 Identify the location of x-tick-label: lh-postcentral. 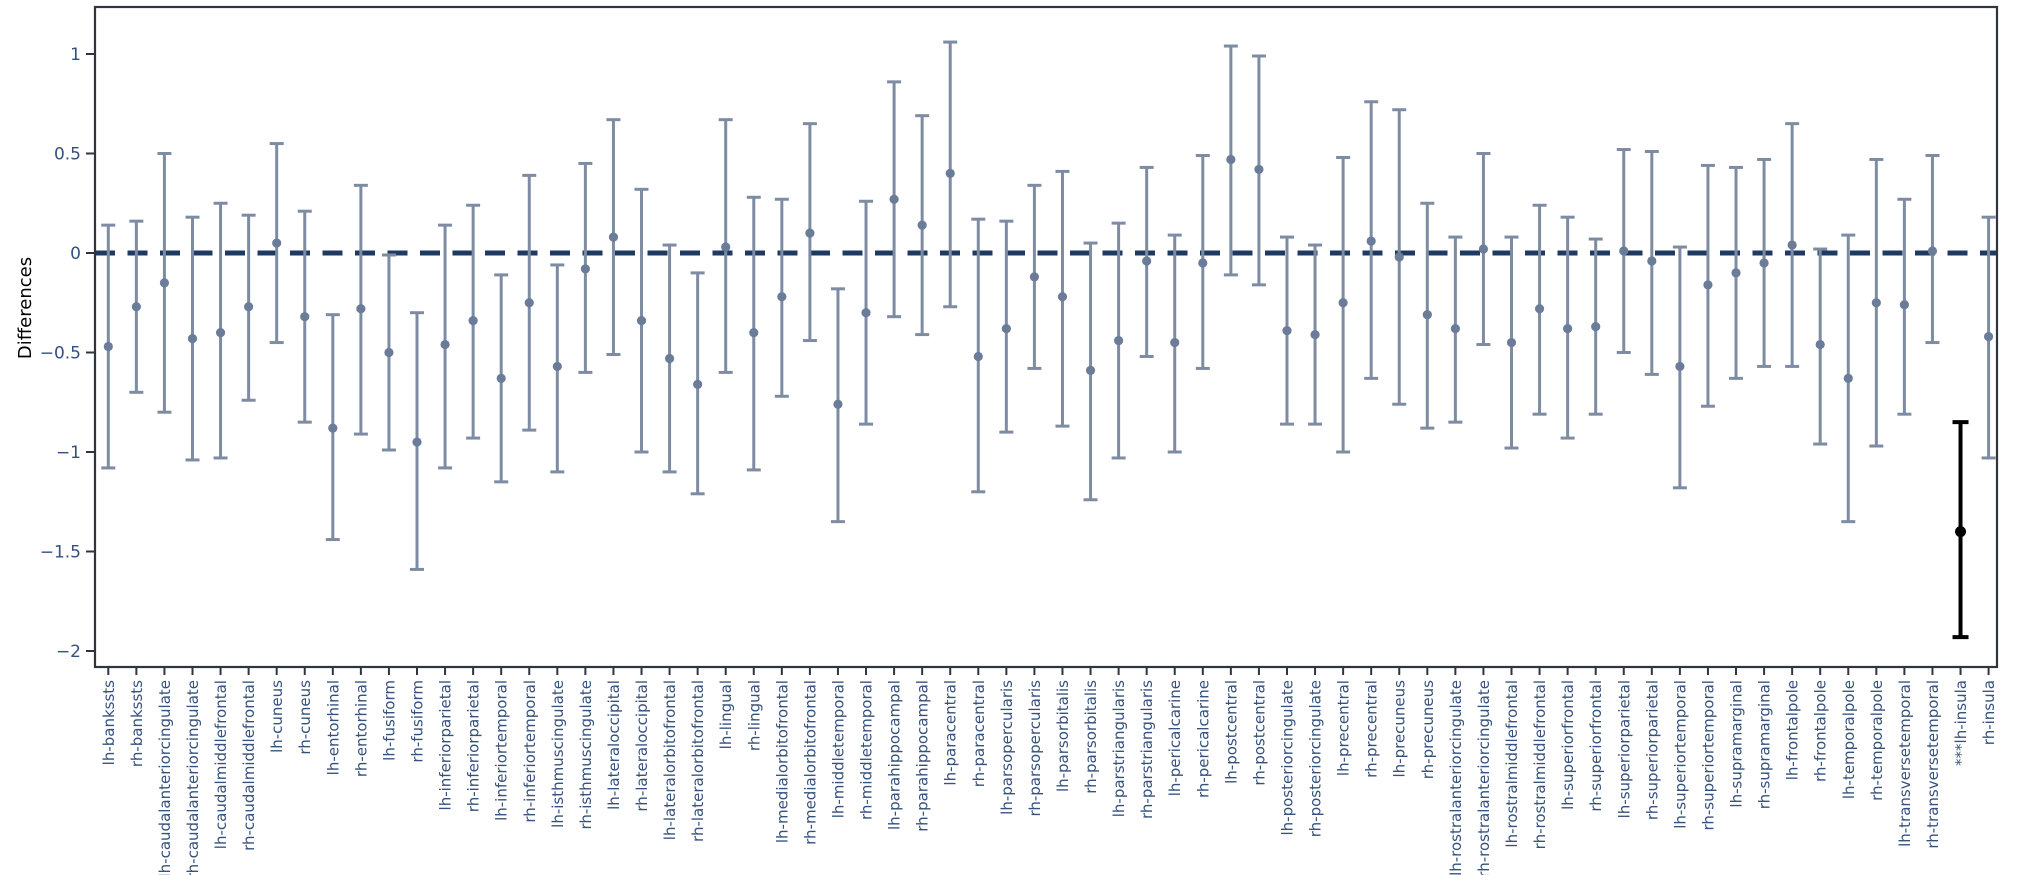
(1231, 732).